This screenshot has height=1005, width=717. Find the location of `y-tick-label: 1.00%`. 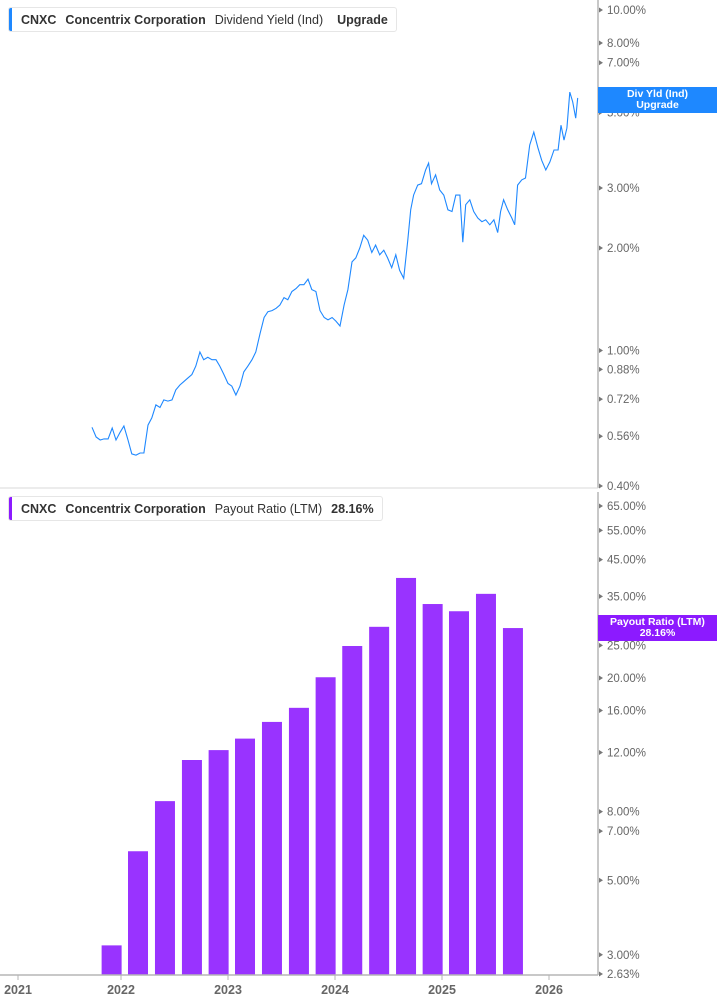

y-tick-label: 1.00% is located at coordinates (623, 352).